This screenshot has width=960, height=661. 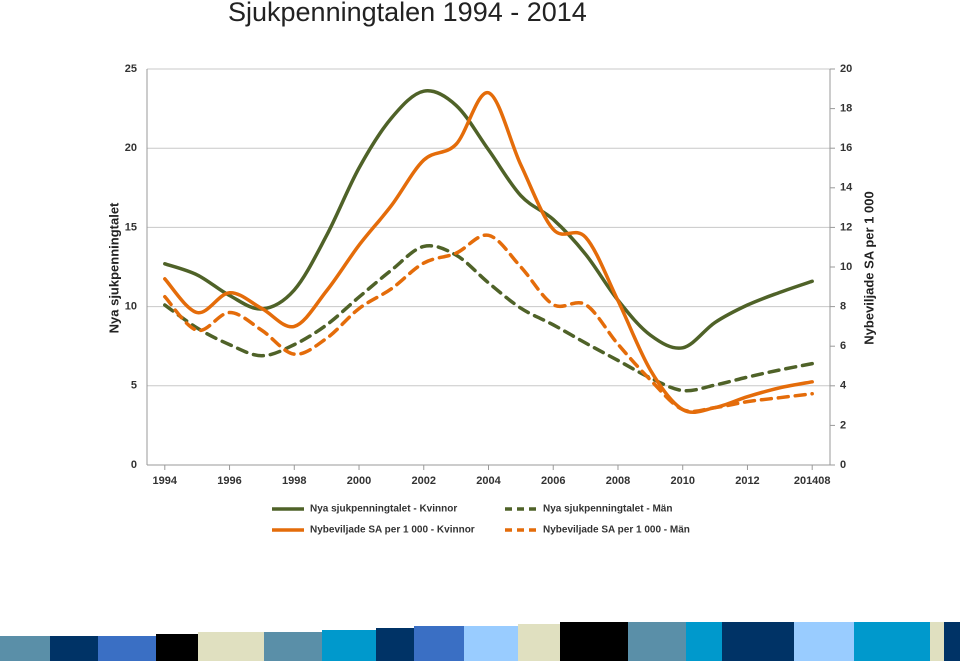 I want to click on y-tick-label: 15, so click(x=131, y=227).